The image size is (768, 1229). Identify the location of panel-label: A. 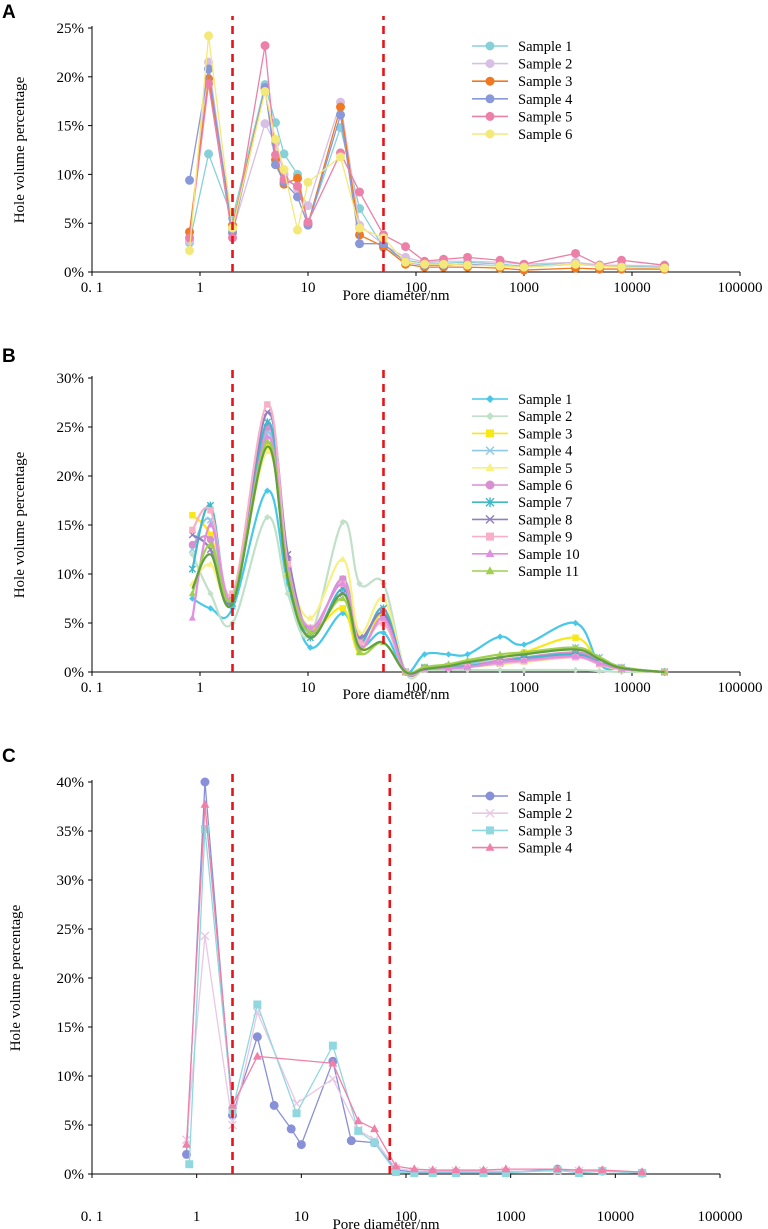
(9, 12).